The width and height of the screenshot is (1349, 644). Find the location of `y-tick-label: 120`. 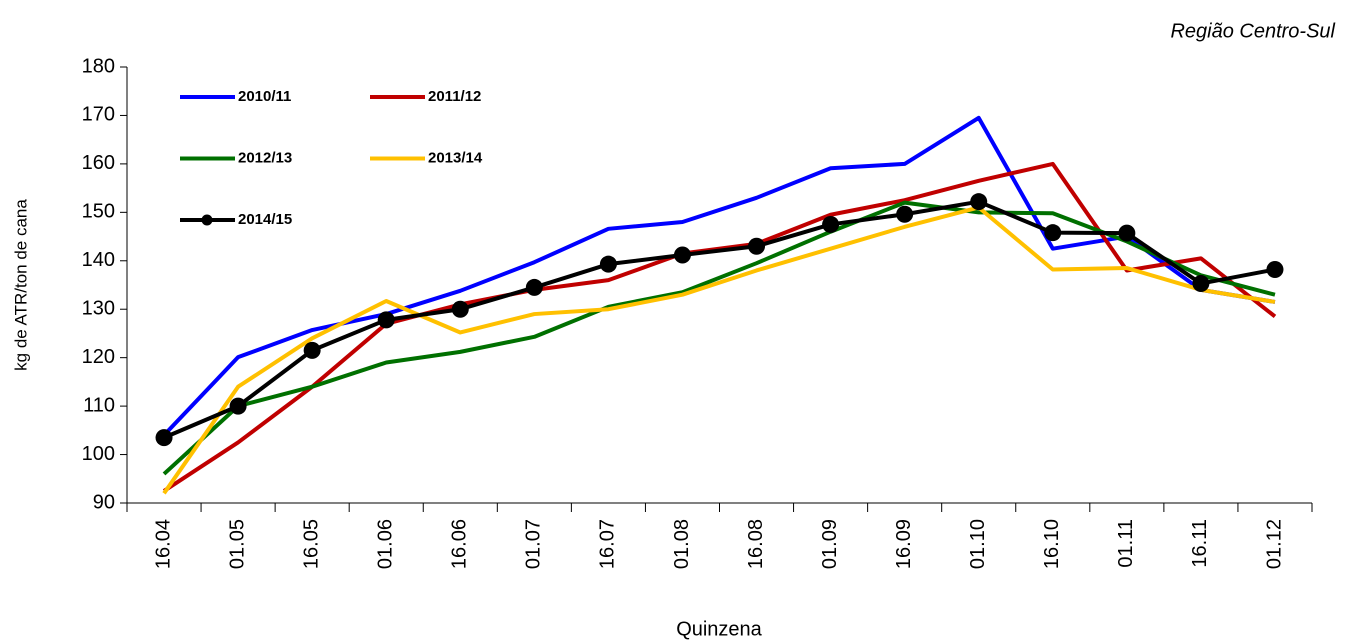

y-tick-label: 120 is located at coordinates (98, 357).